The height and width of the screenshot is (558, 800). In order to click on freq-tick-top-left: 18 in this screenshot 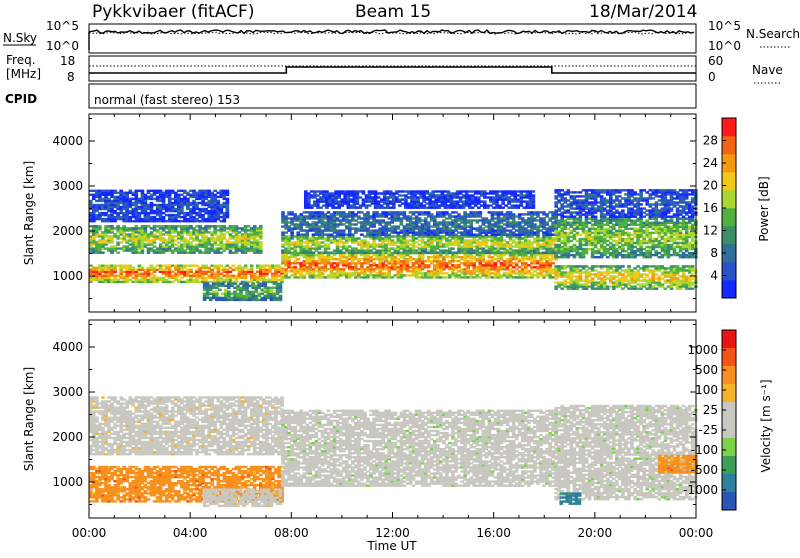, I will do `click(67, 61)`.